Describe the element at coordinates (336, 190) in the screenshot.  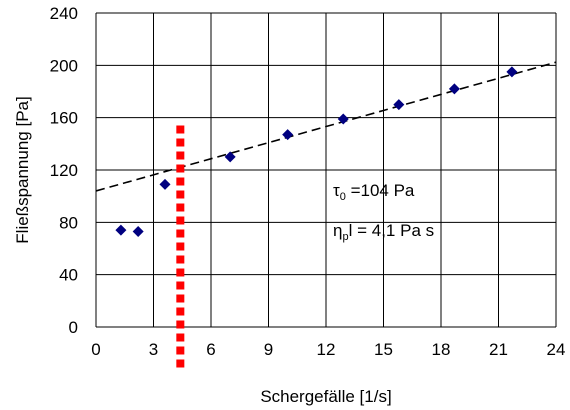
I see `tau-symbol: τ` at that location.